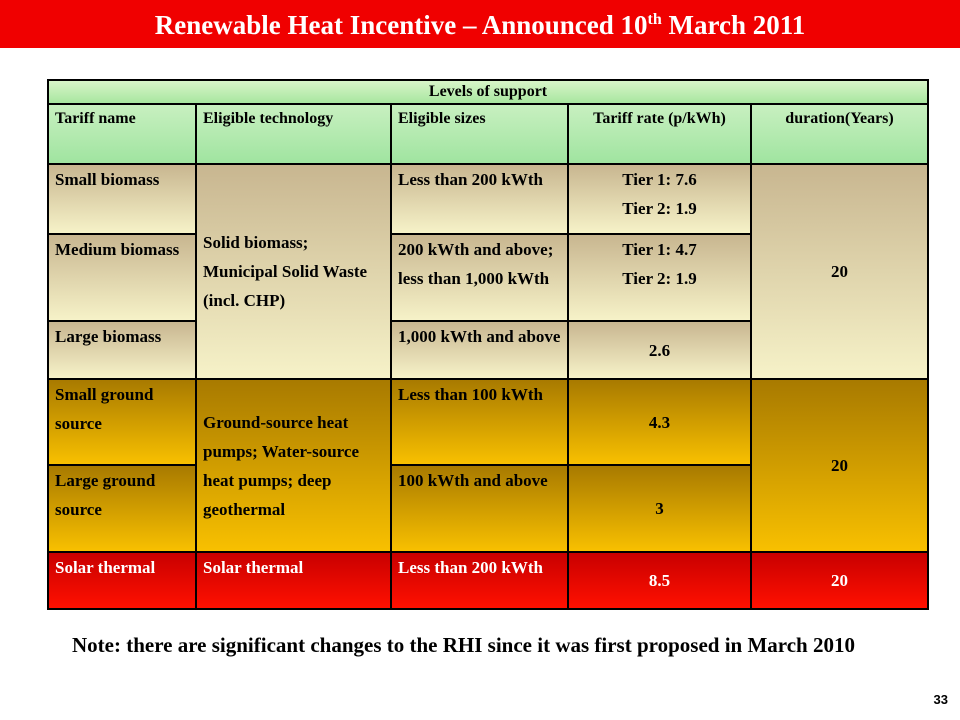 The height and width of the screenshot is (720, 960). What do you see at coordinates (479, 277) in the screenshot?
I see `eligible-sizes: 200 kWth and above; less than 1,000 kWth` at bounding box center [479, 277].